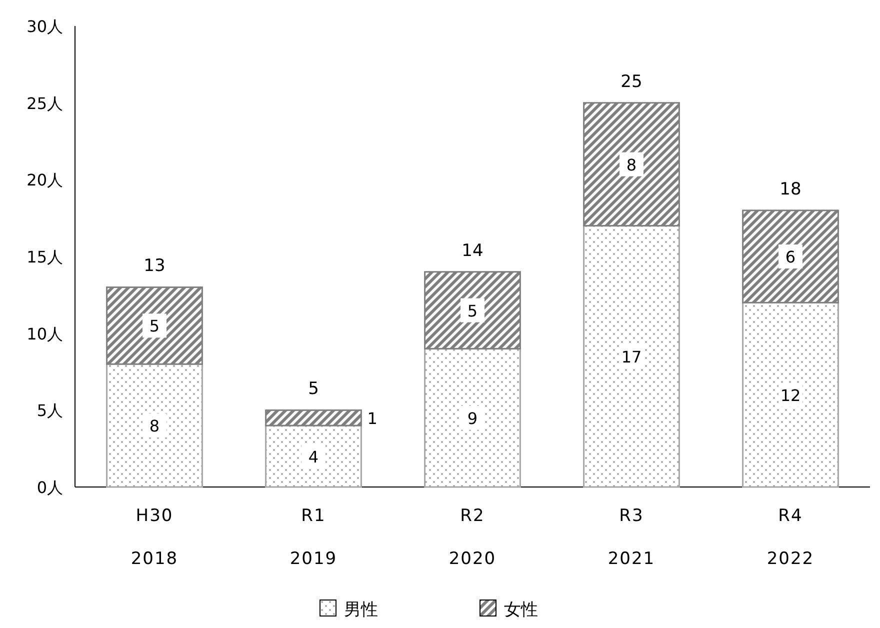 The image size is (880, 628). Describe the element at coordinates (44, 26) in the screenshot. I see `y-tick-label: 30人` at that location.